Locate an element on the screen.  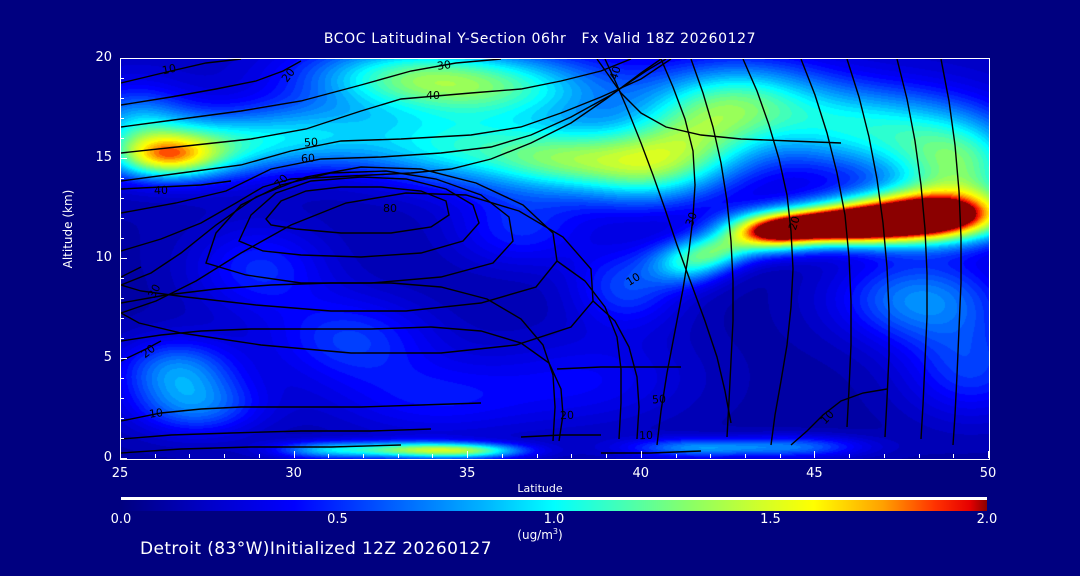
colorbar-tick-label: 0.5 is located at coordinates (337, 519).